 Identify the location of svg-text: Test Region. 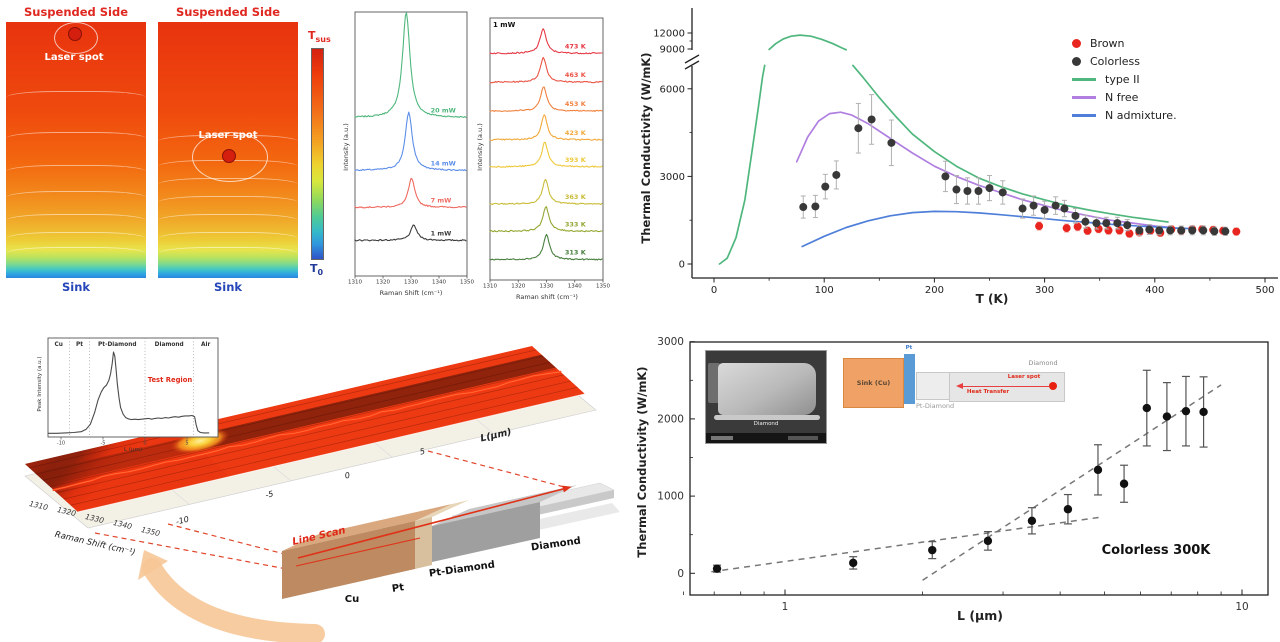
(170, 380).